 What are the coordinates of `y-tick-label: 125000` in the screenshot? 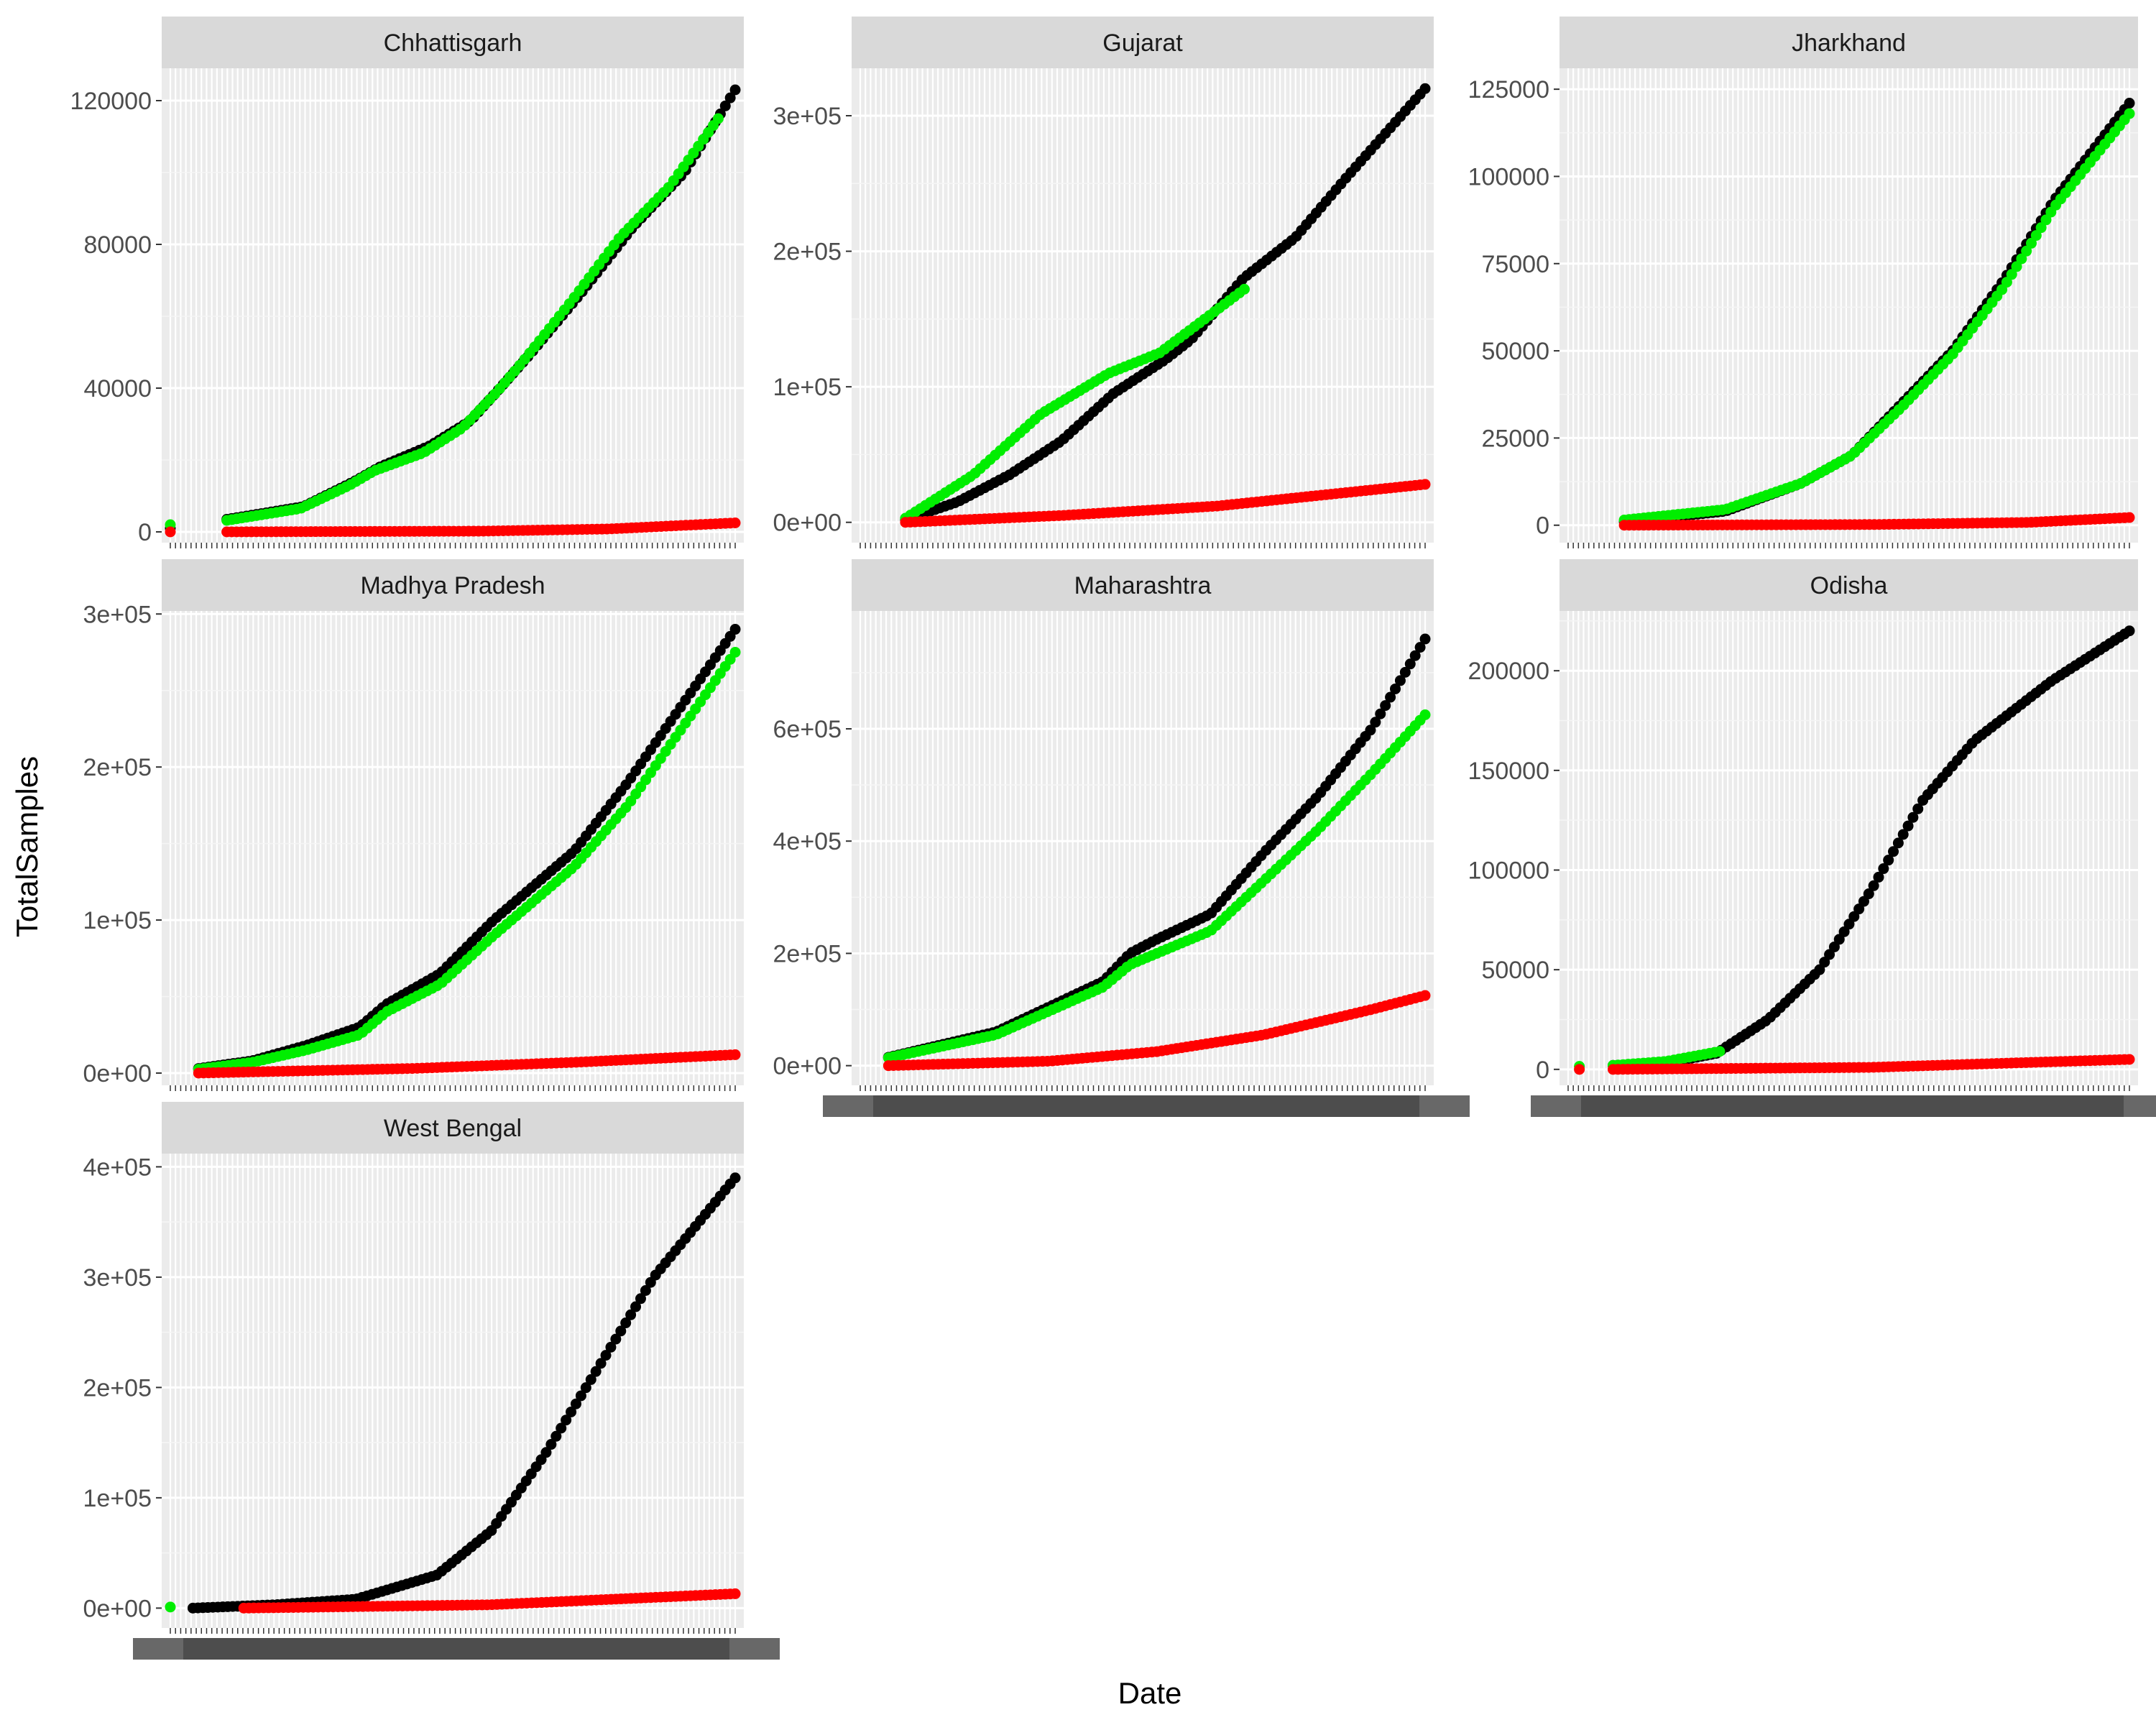 It's located at (1508, 90).